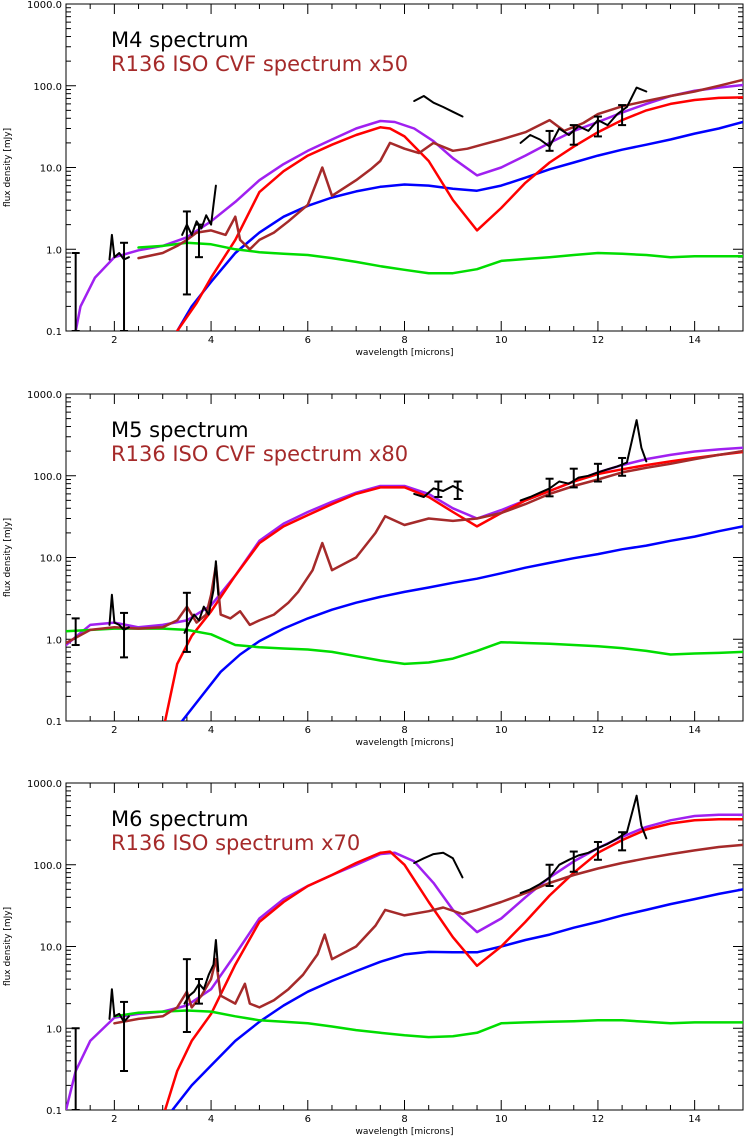 Image resolution: width=746 pixels, height=1148 pixels. I want to click on chart-subtitle: R136 ISO spectrum x70, so click(235, 843).